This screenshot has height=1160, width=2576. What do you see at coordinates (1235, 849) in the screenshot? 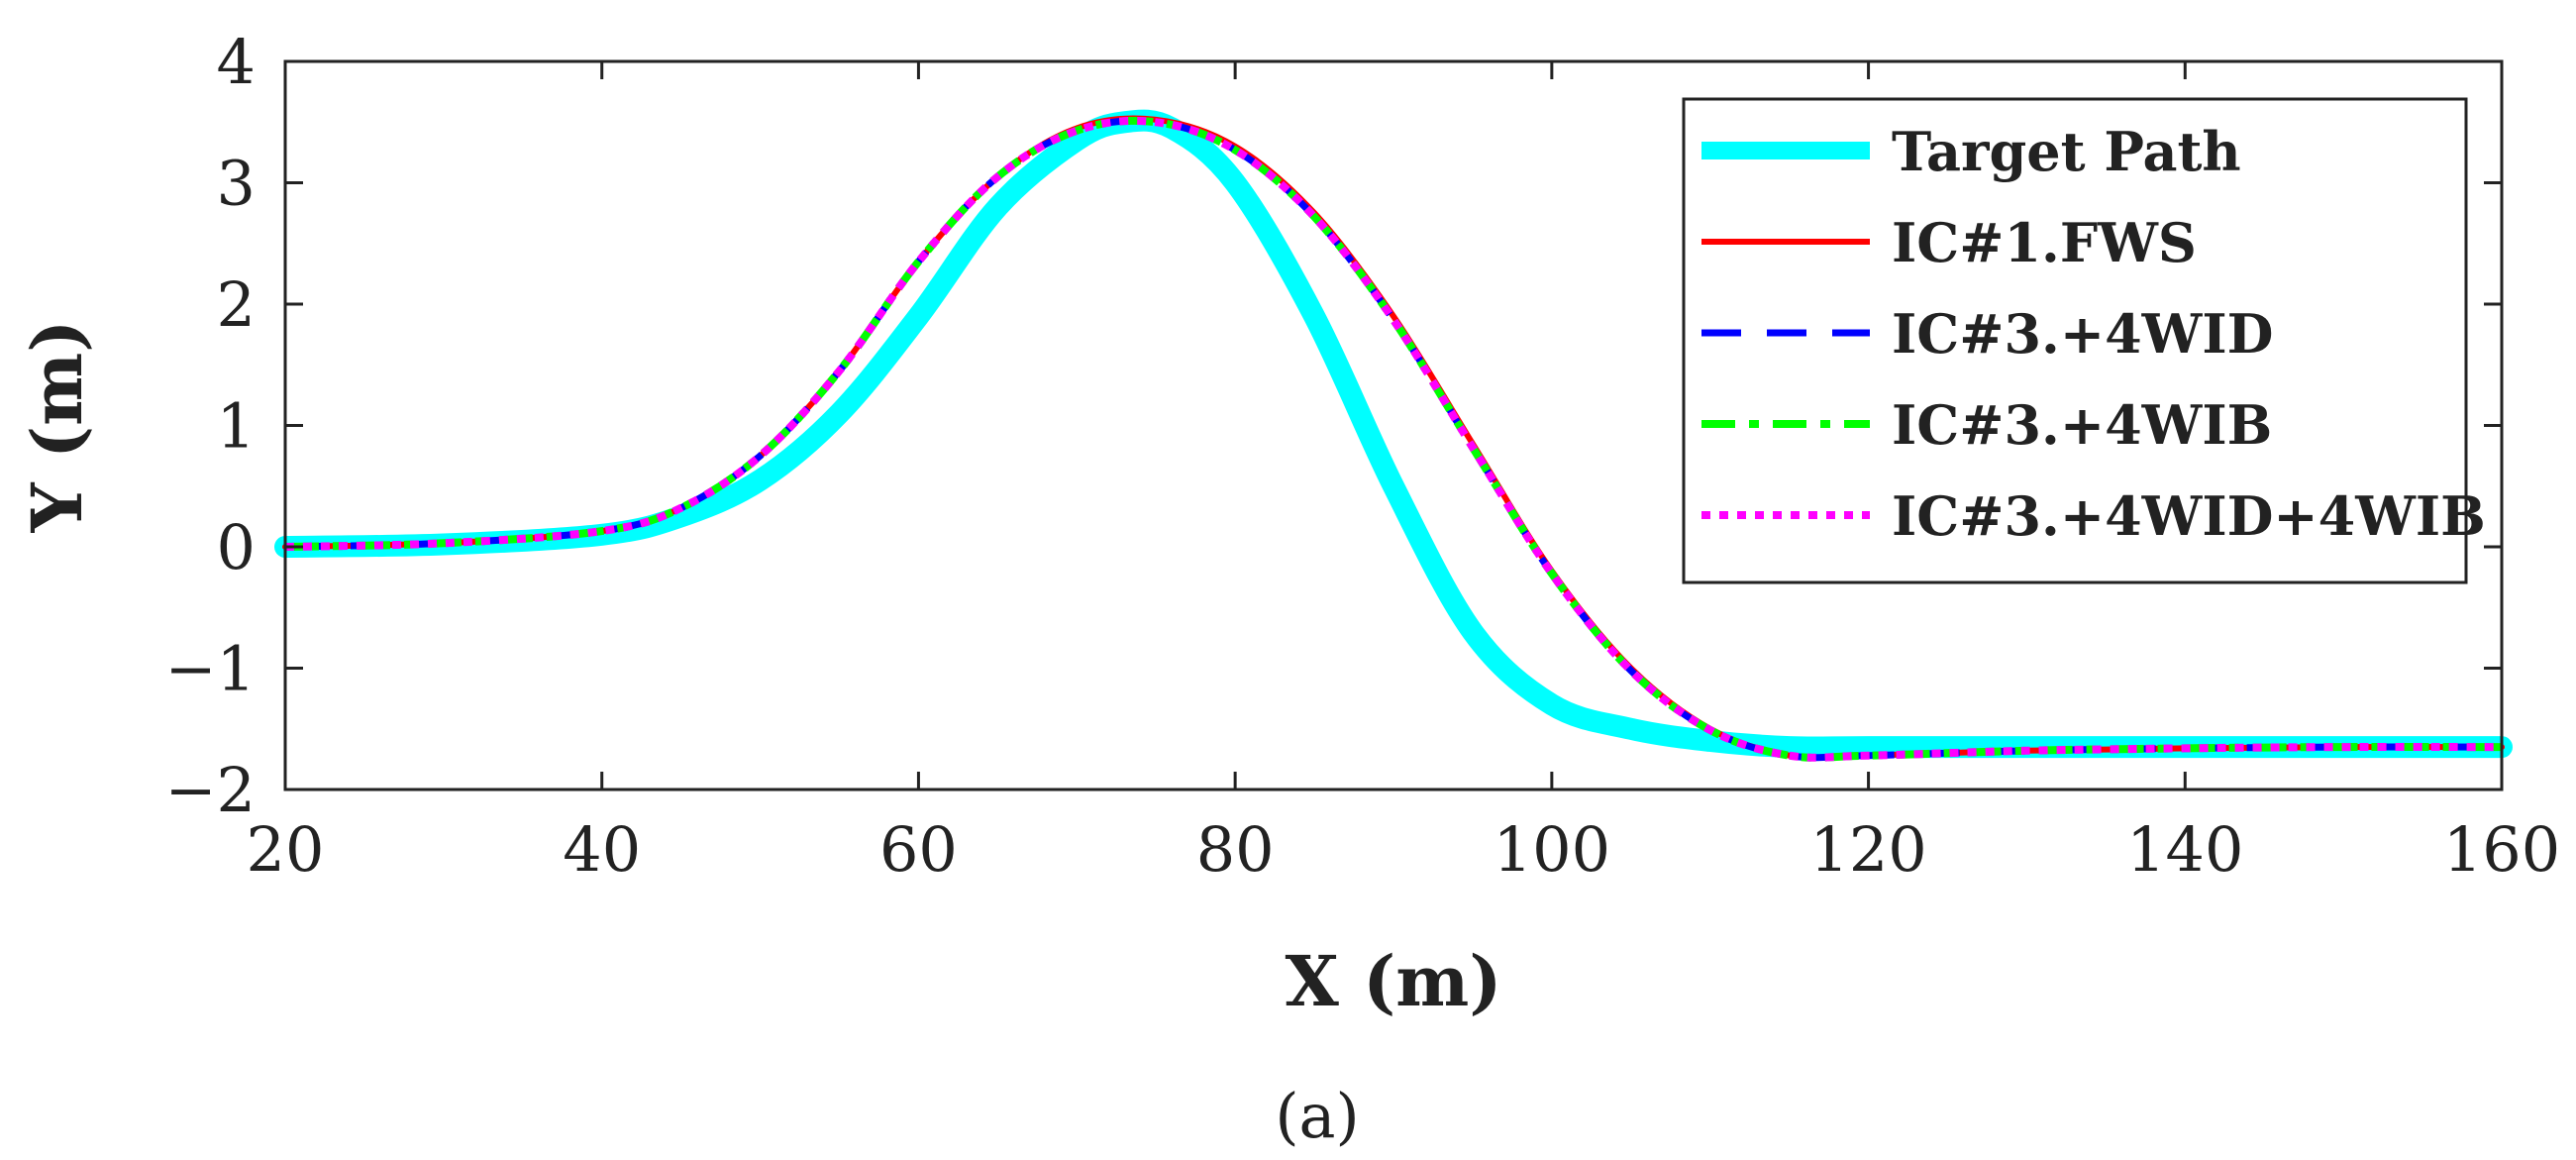
I see `x-tick-label: 80` at bounding box center [1235, 849].